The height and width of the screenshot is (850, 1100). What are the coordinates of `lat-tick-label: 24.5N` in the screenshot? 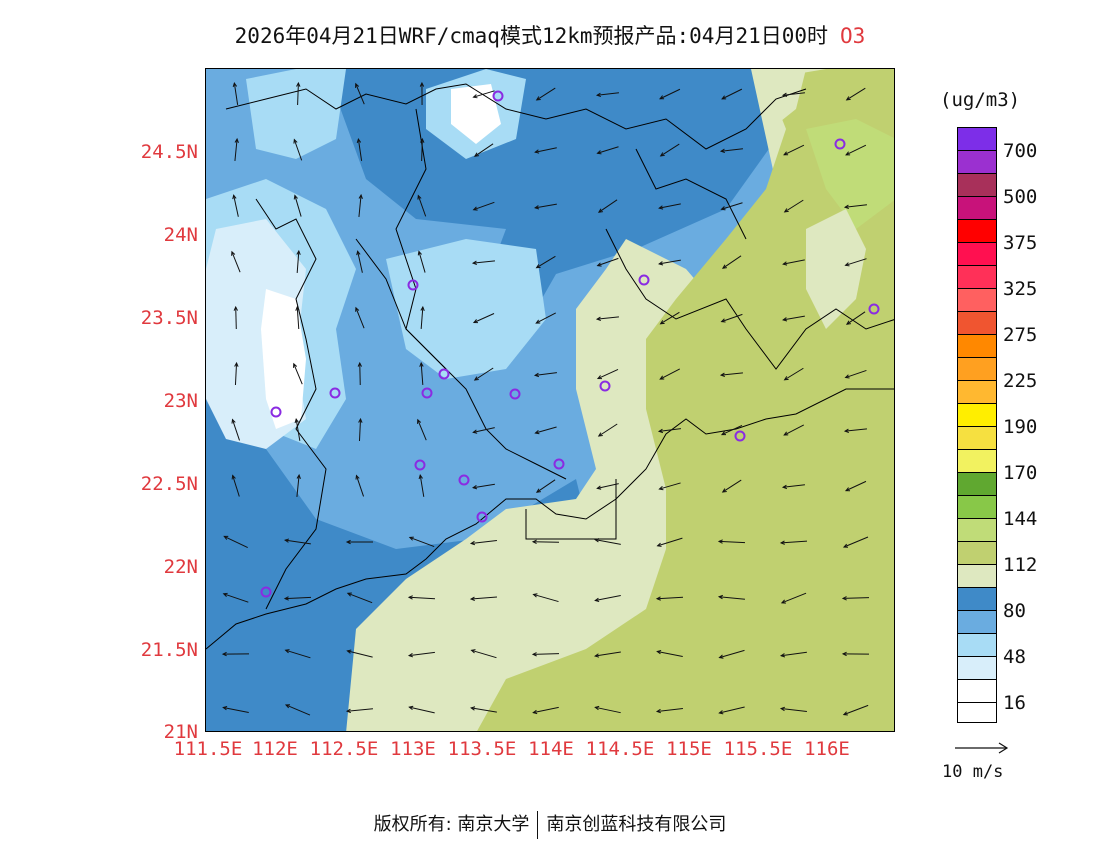 It's located at (169, 152).